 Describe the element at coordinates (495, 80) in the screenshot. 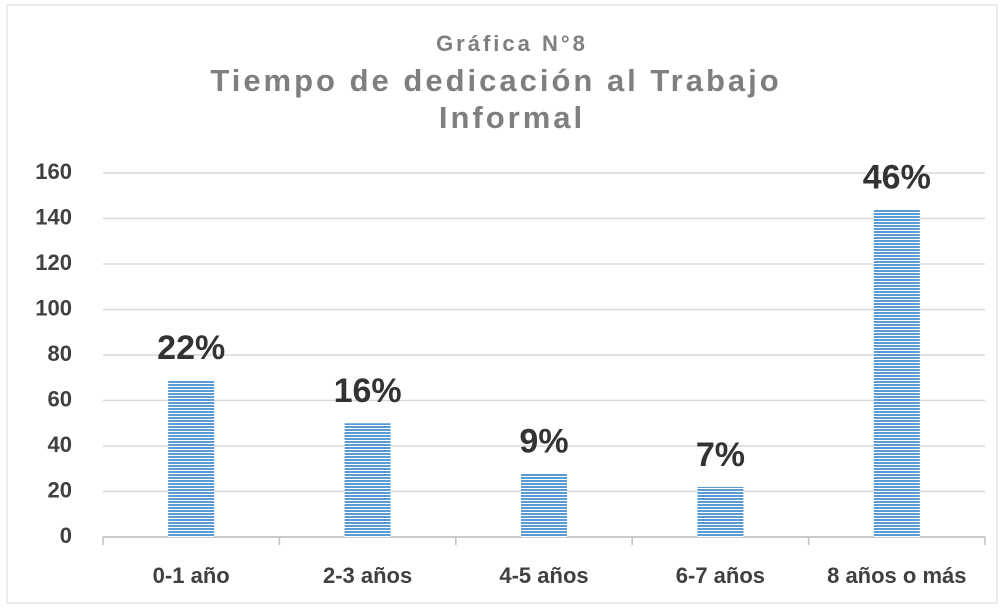

I see `chart-title: Tiempo de dedicación al Trabajo` at that location.